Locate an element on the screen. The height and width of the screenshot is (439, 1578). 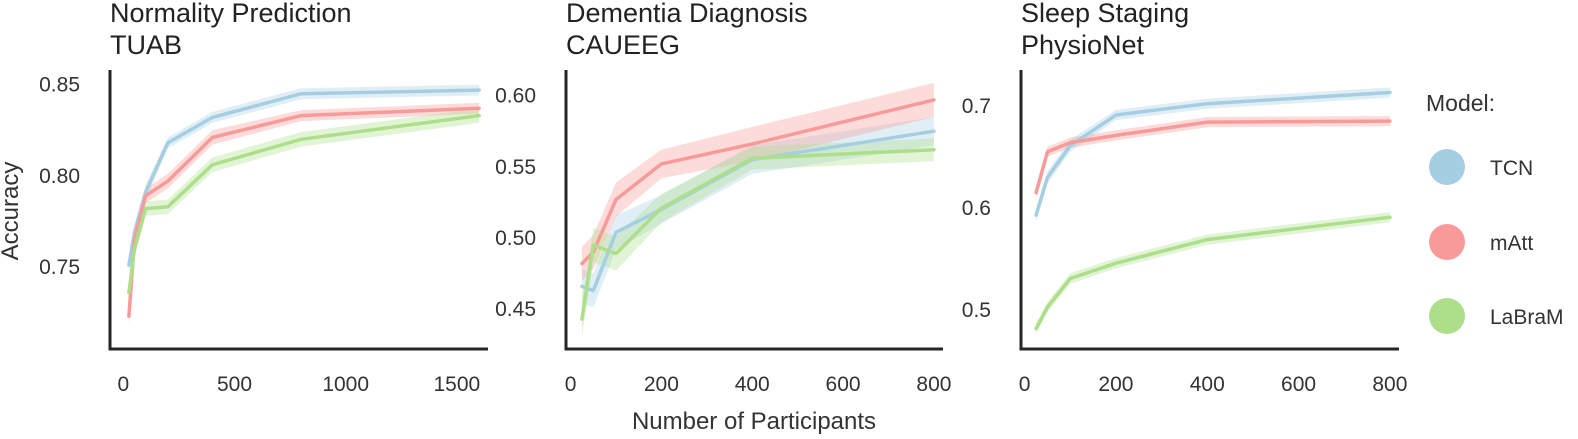
y-tick-label: 0.60 is located at coordinates (515, 96).